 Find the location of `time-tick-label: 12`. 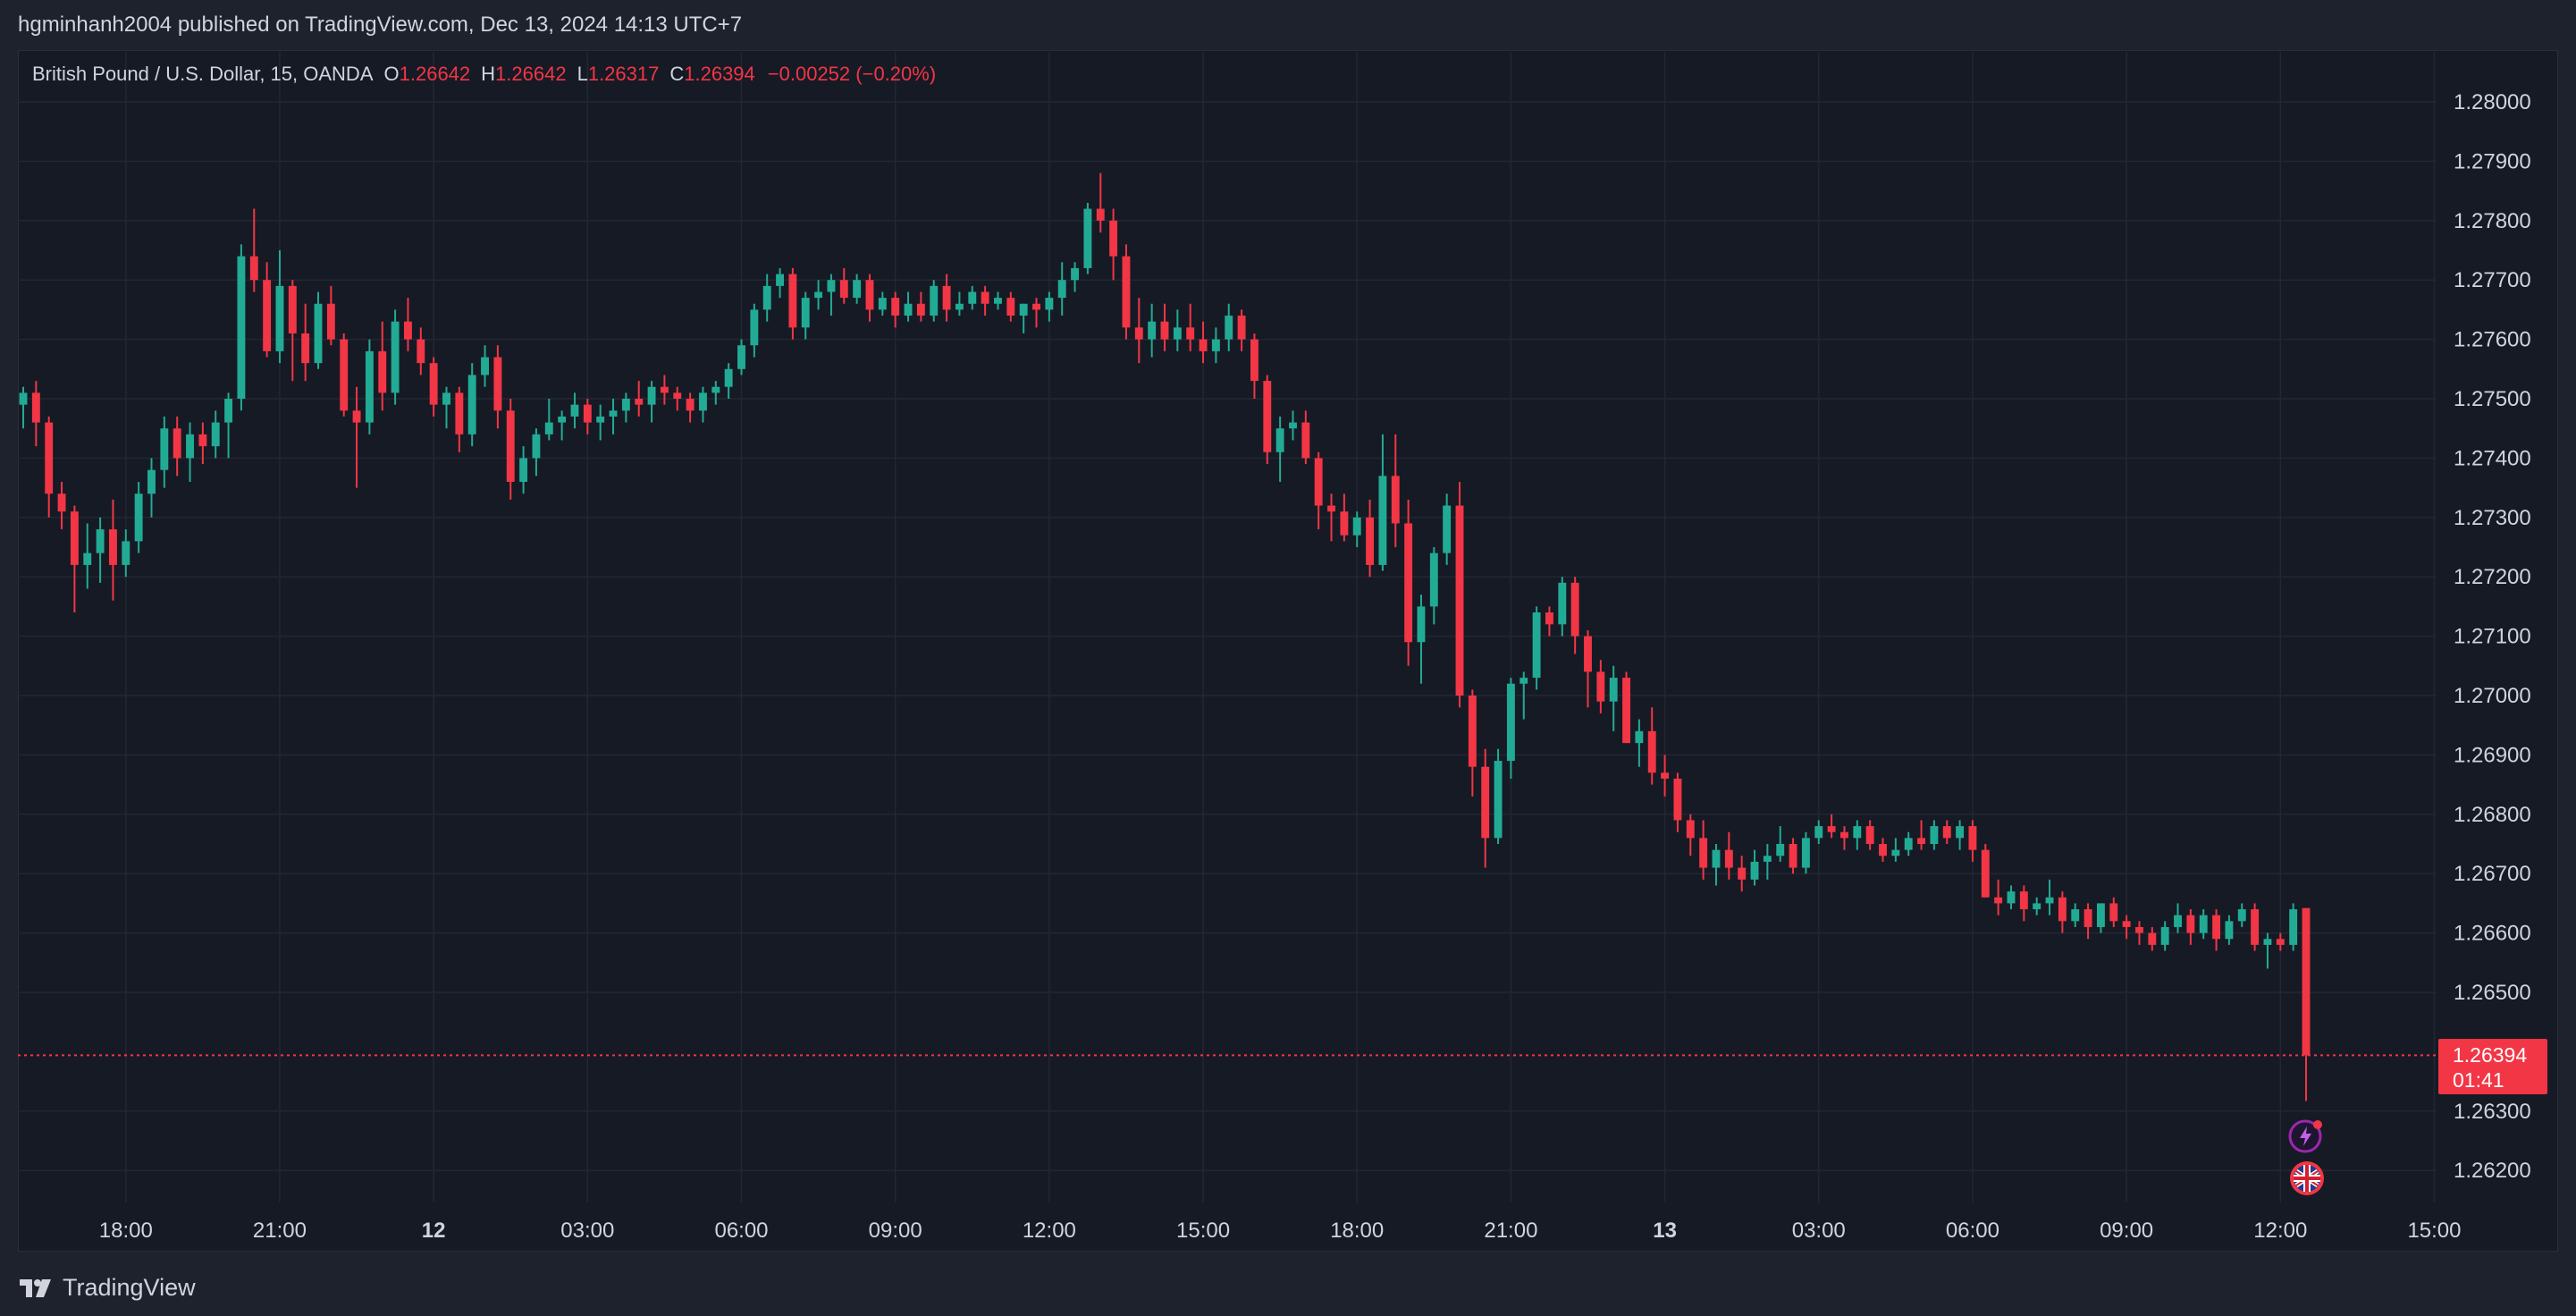

time-tick-label: 12 is located at coordinates (434, 1231).